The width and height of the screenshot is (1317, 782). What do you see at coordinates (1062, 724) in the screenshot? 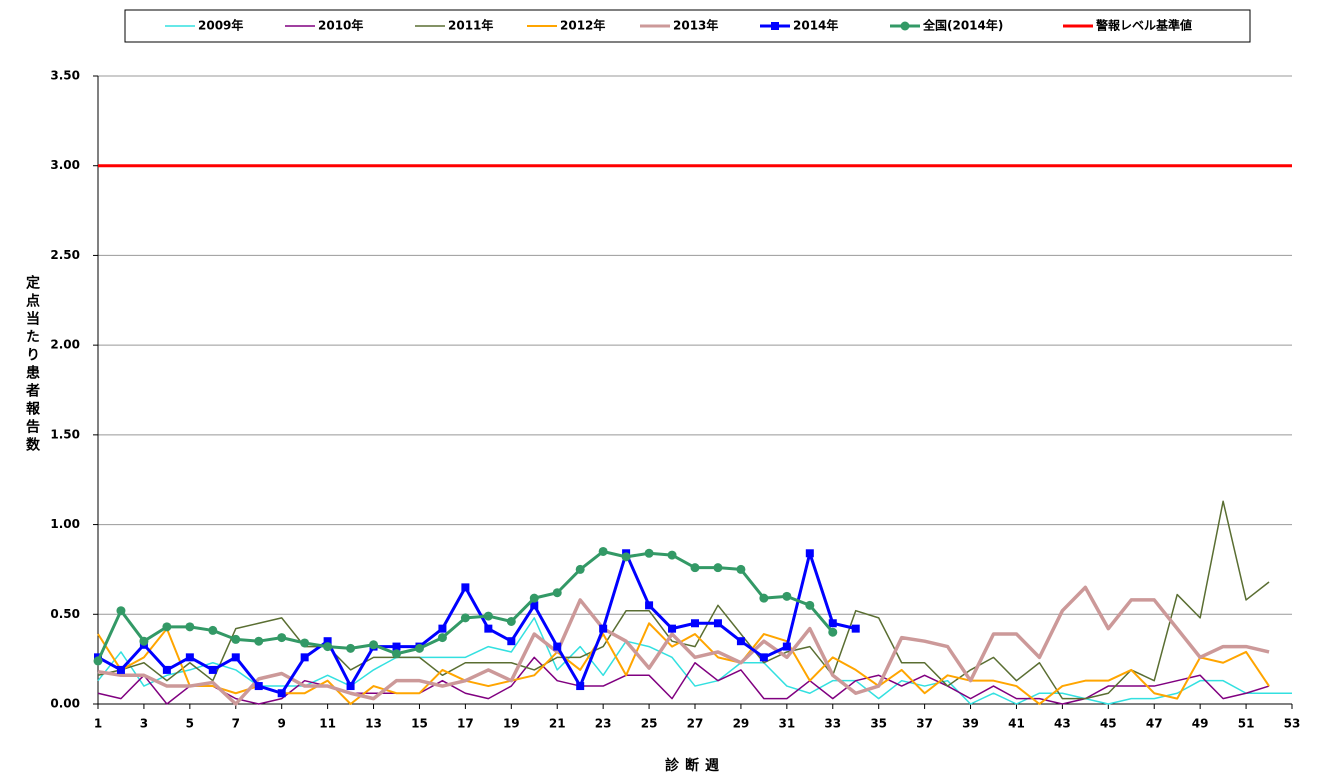
I see `x-tick-label: 43` at bounding box center [1062, 724].